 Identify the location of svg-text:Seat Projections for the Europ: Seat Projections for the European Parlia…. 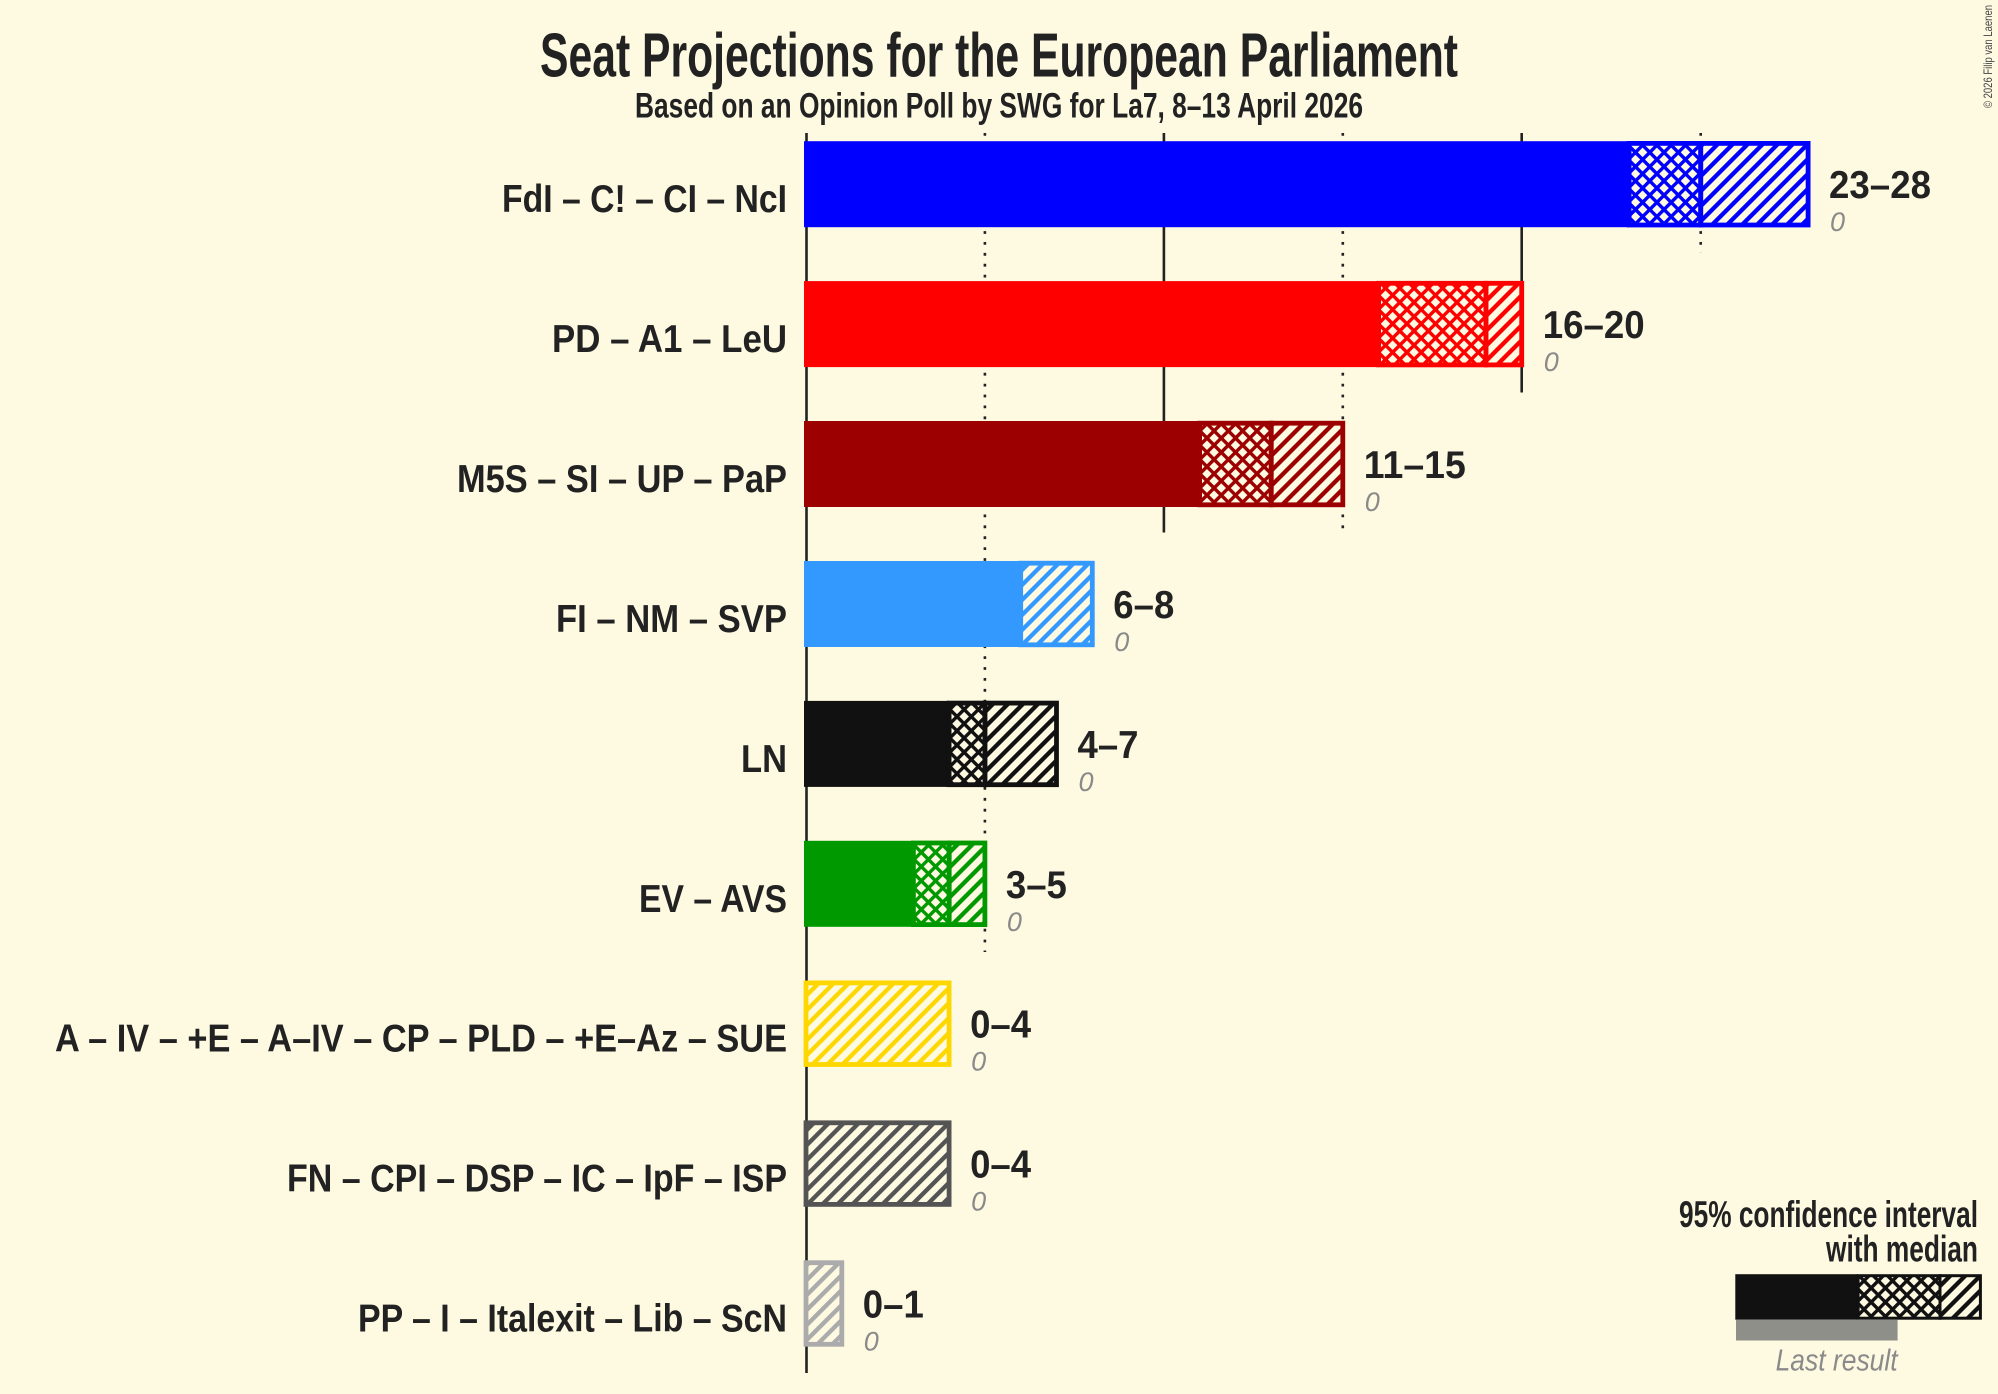
(999, 56).